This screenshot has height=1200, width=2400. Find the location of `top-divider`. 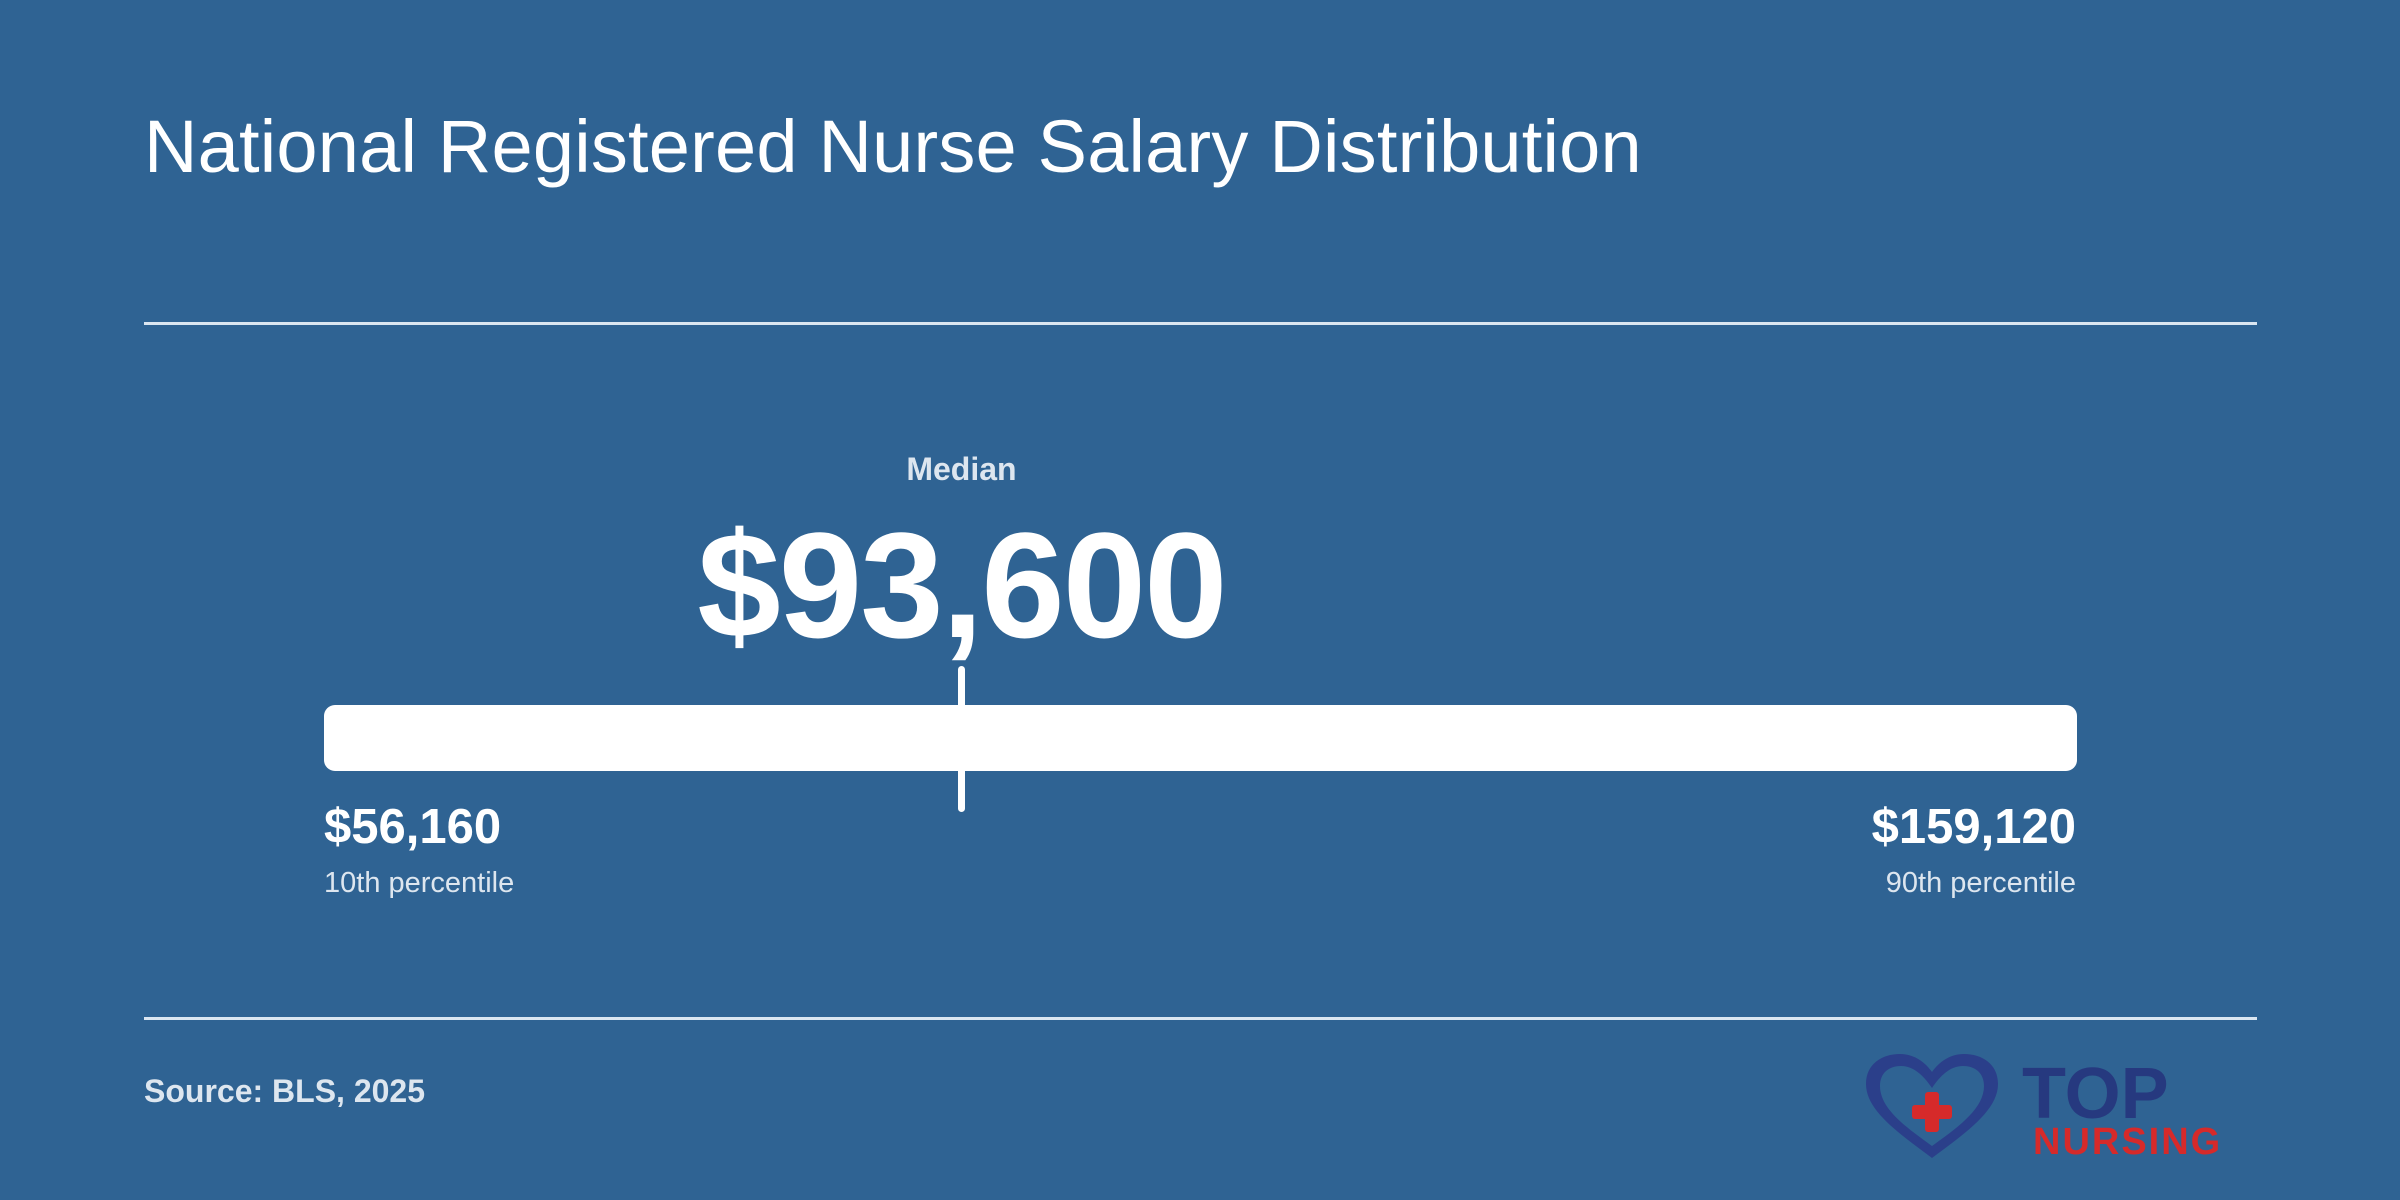

top-divider is located at coordinates (1200, 323).